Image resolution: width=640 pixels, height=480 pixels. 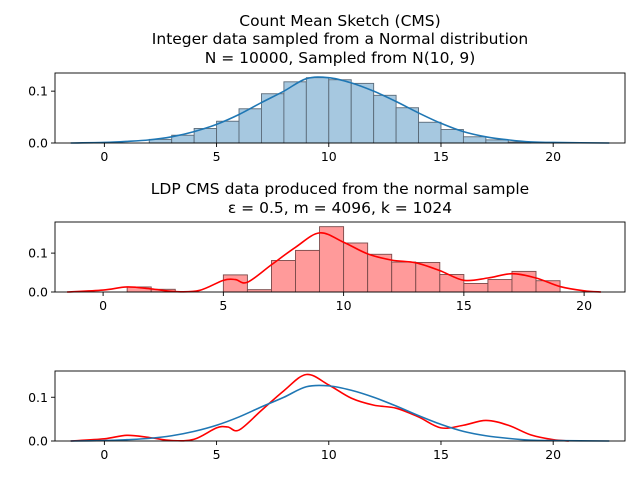 What do you see at coordinates (340, 58) in the screenshot?
I see `chart-title-line: N = 10000, Sampled from N(10, 9)` at bounding box center [340, 58].